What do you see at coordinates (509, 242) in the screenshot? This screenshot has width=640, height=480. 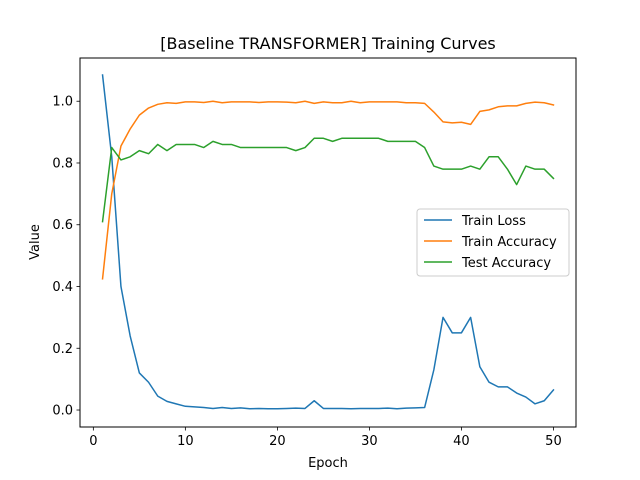 I see `legend-label: Train Accuracy` at bounding box center [509, 242].